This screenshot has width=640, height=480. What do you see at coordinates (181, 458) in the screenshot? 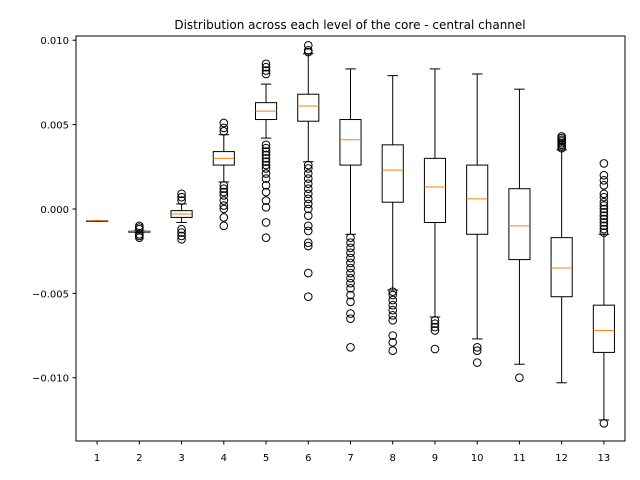
I see `x-tick-label: 3` at bounding box center [181, 458].